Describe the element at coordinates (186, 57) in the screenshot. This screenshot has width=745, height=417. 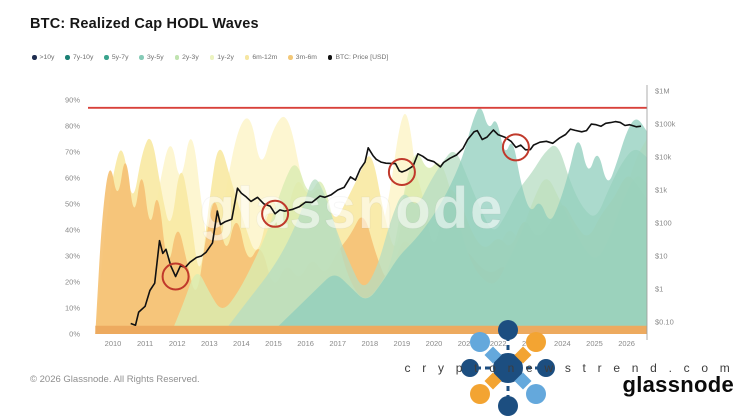
I see `legend-item-2y-3y: 2y-3y` at that location.